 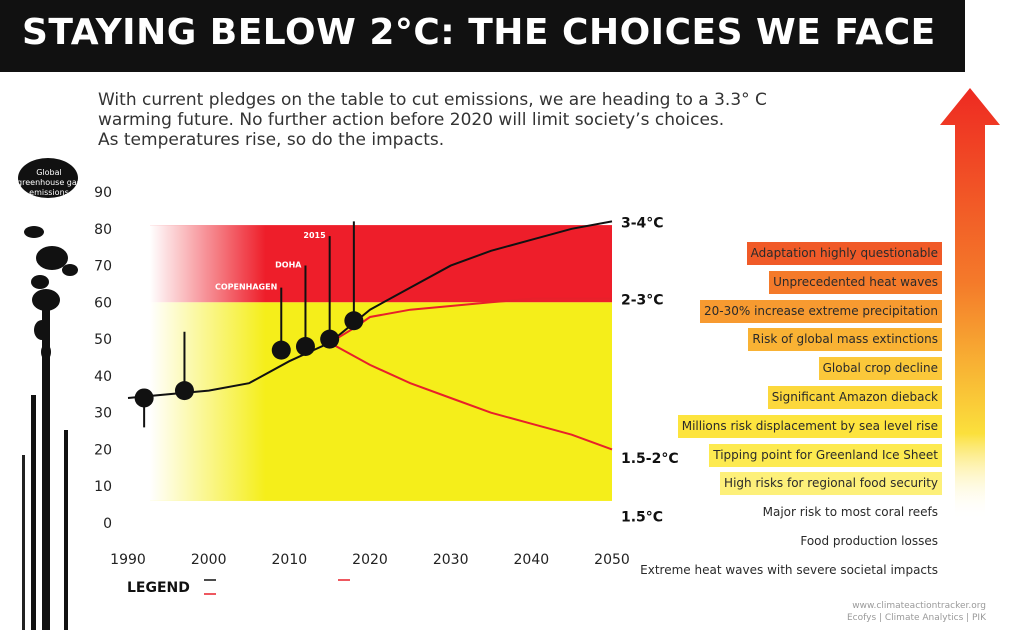 I want to click on y-tick-label: 20, so click(x=103, y=450).